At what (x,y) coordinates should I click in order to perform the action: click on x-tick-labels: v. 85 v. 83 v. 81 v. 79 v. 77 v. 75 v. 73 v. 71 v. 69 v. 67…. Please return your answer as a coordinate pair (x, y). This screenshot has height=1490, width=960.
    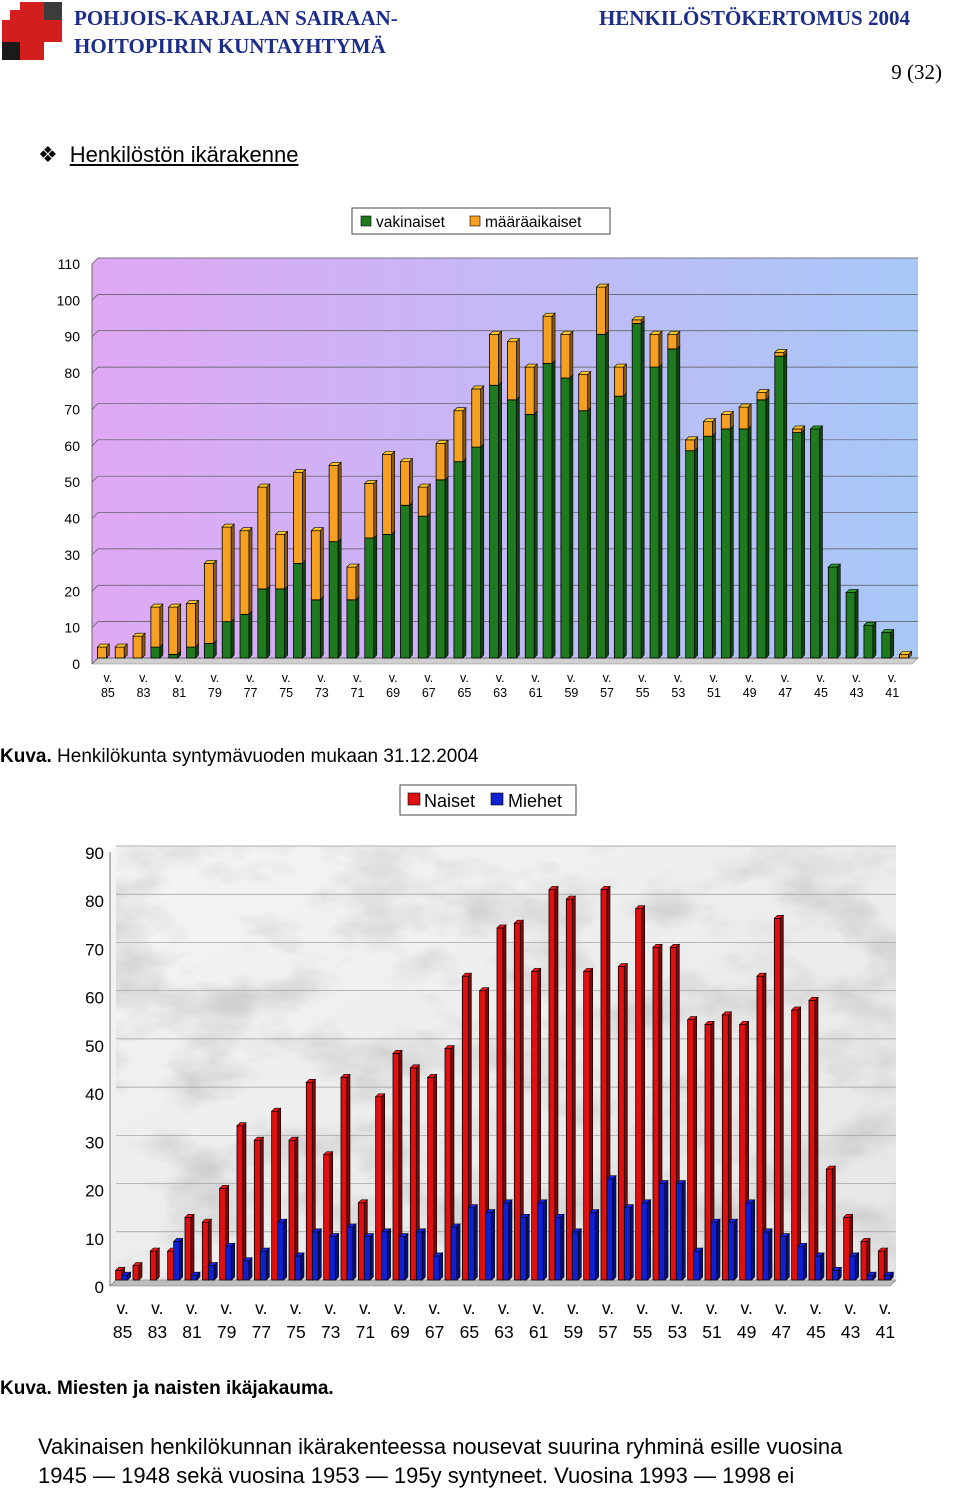
    Looking at the image, I should click on (504, 1320).